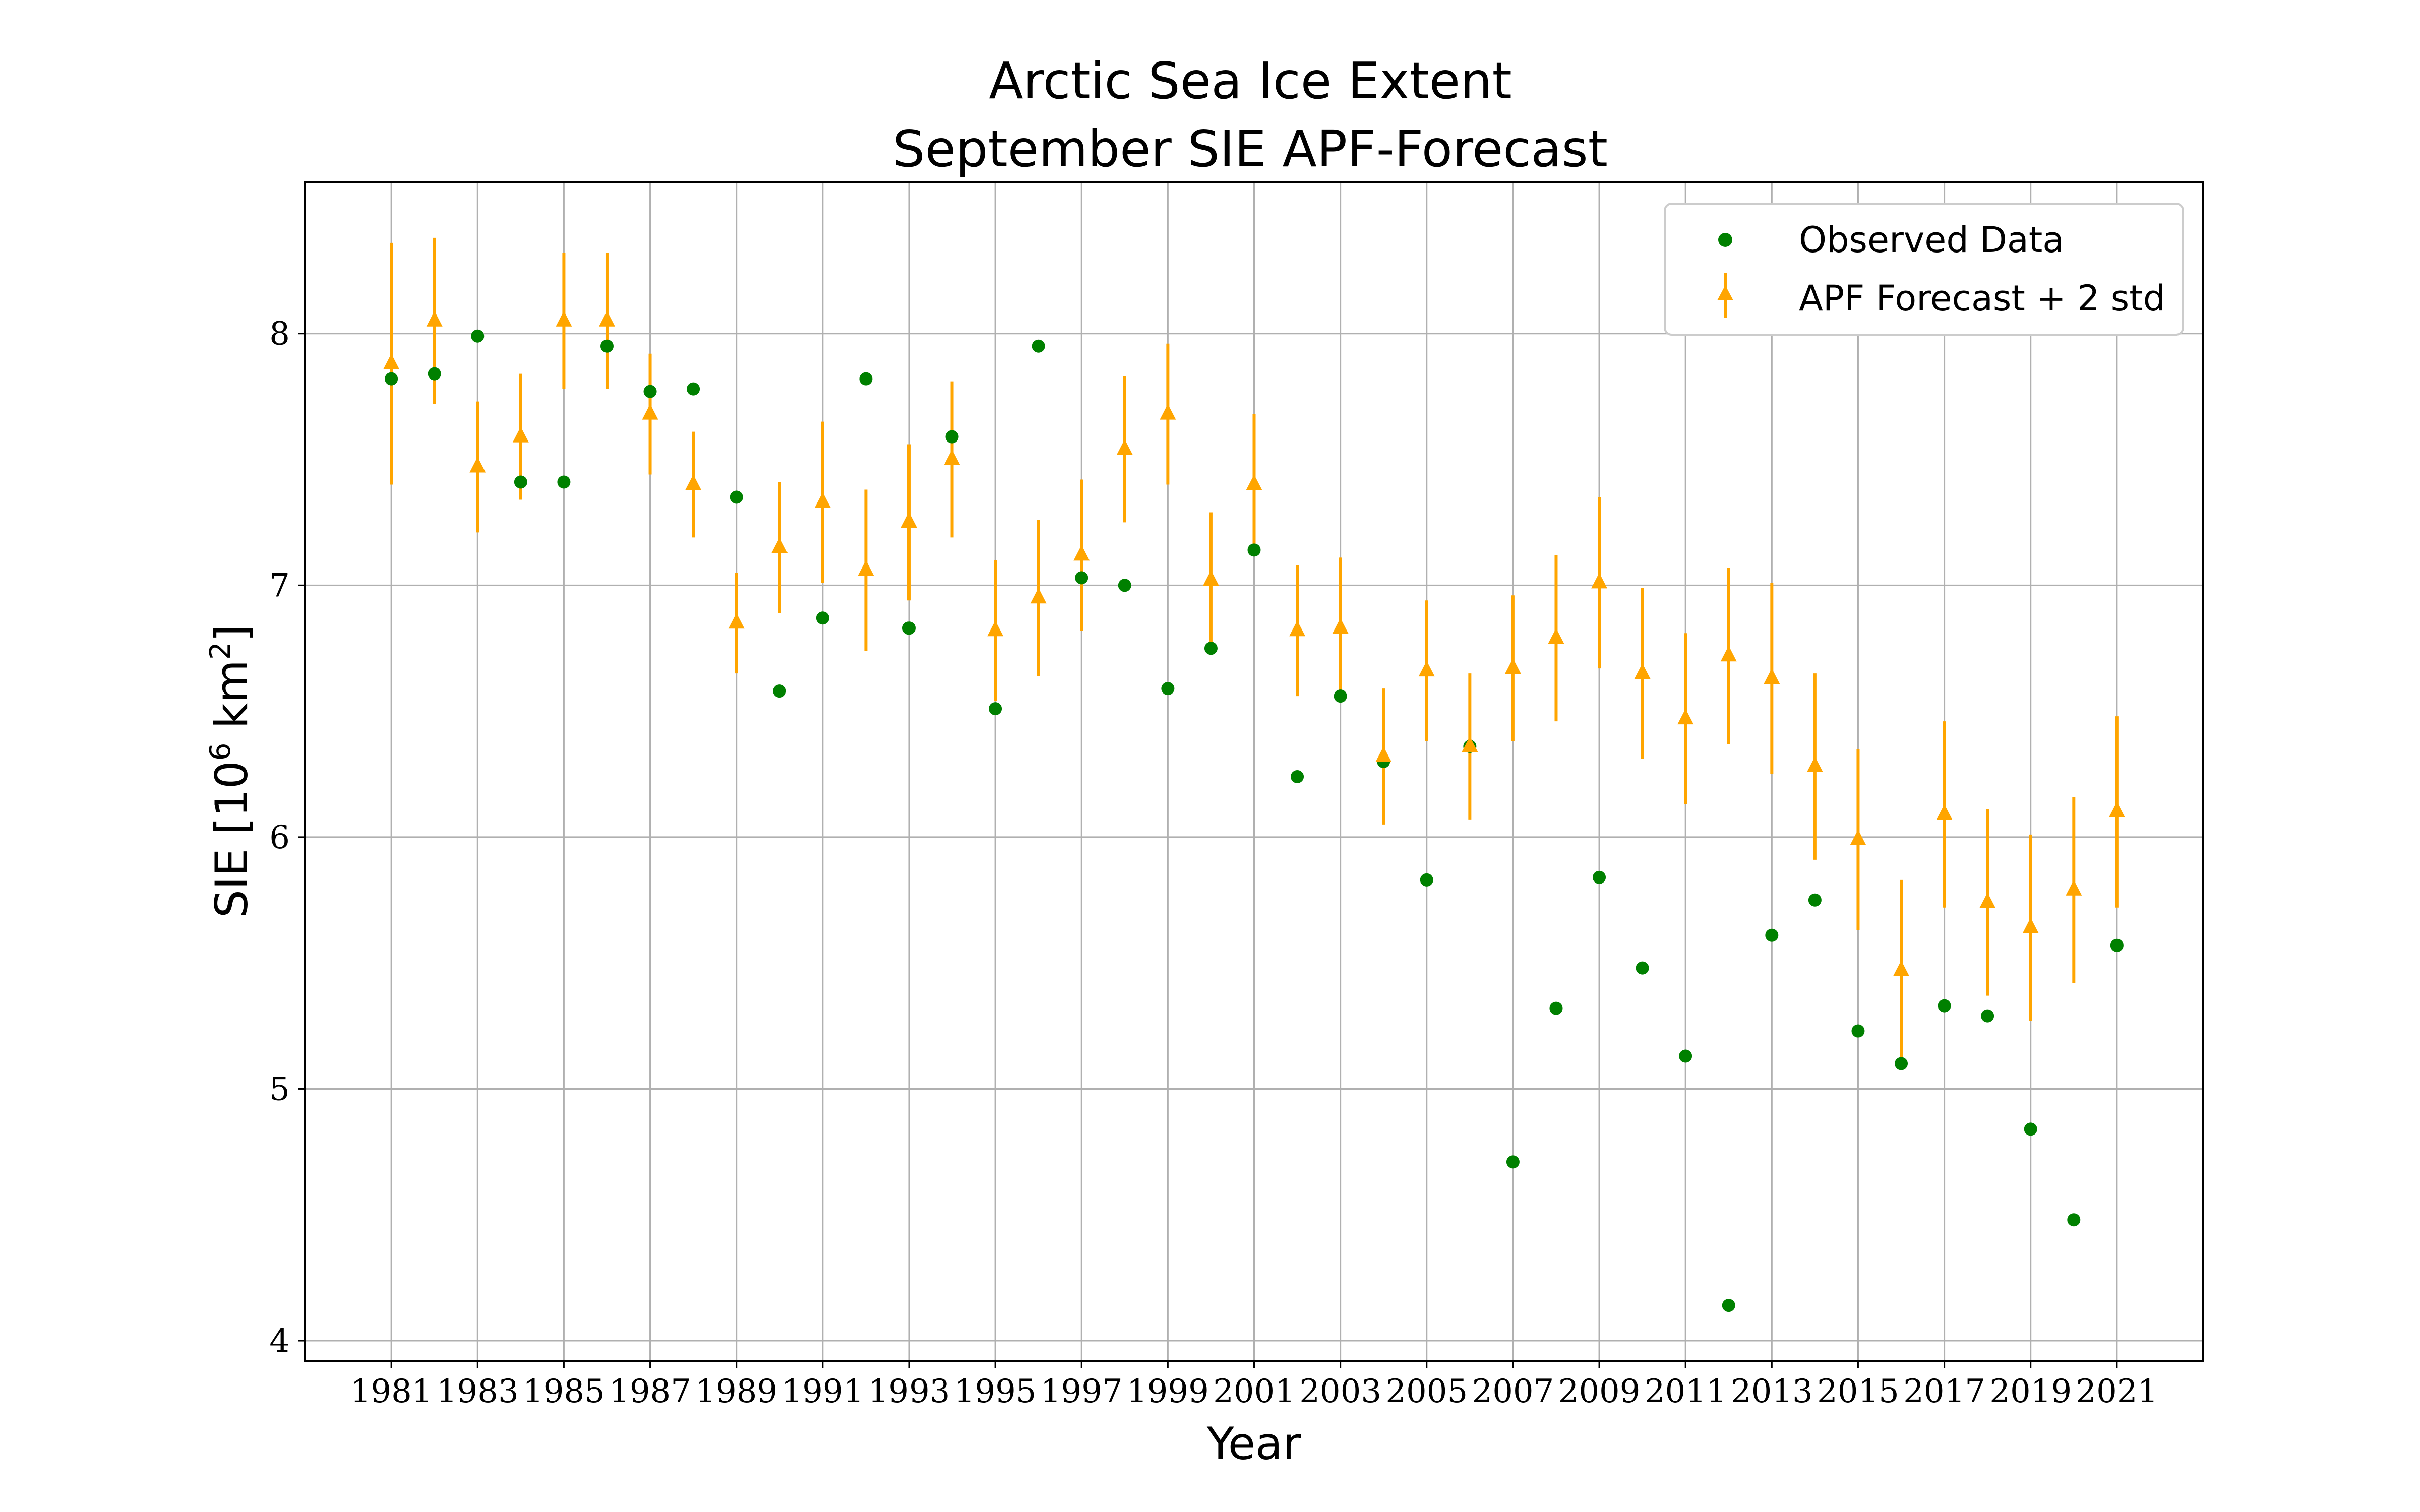  I want to click on legend-observed-label: Observed Data, so click(1931, 240).